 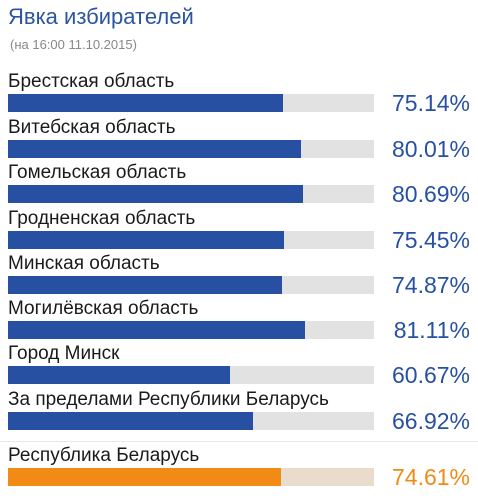 I want to click on region-row: Могилёвская область 81.11%, so click(x=239, y=321).